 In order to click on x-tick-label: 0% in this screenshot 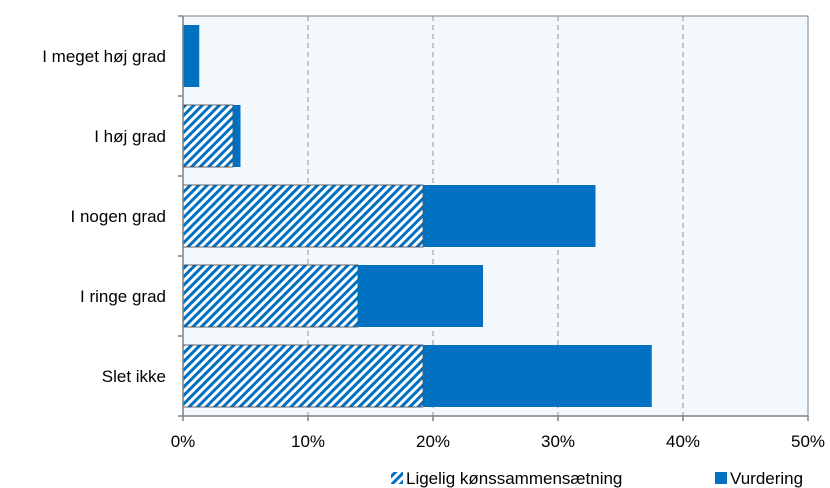, I will do `click(183, 441)`.